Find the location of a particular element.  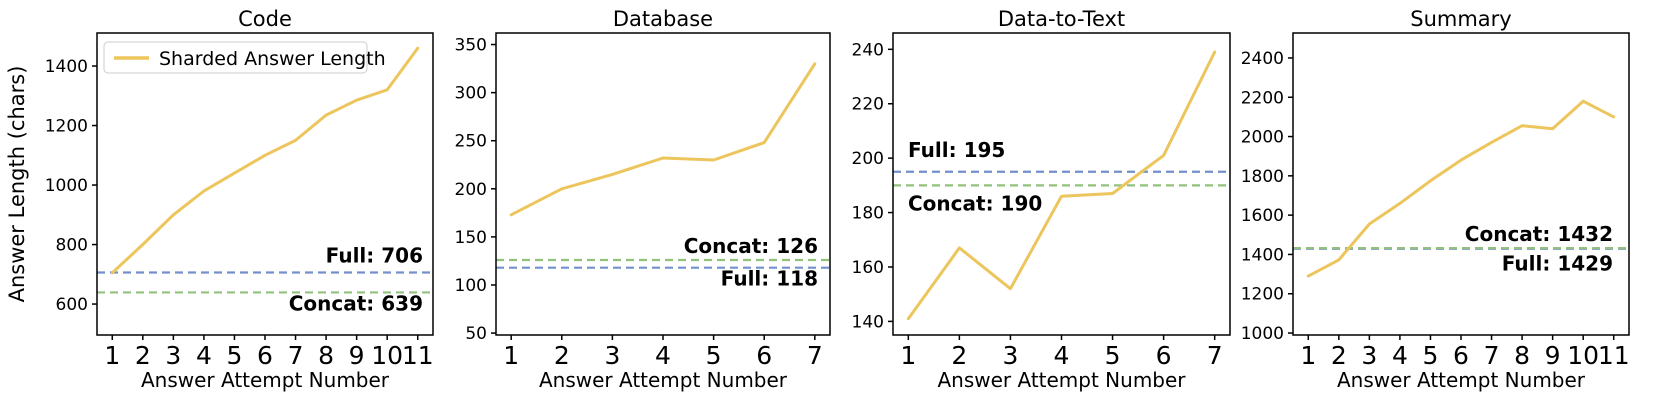

y-tick-label: 2400 is located at coordinates (1262, 59).